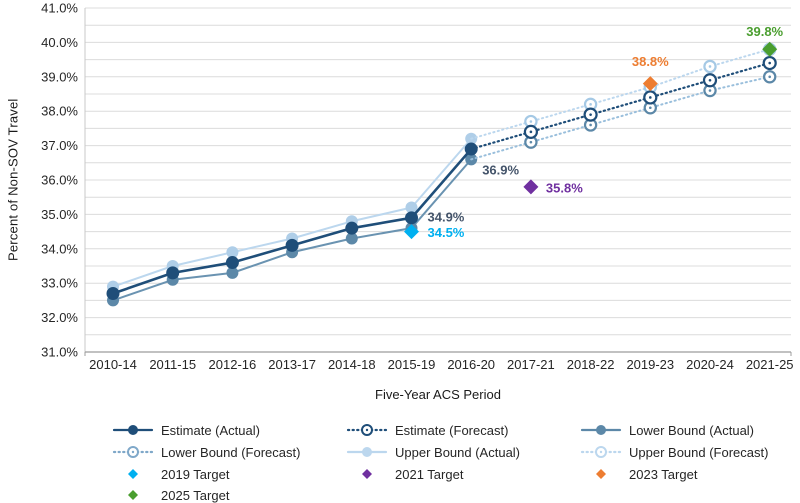  I want to click on series-upper-bound-forecast-, so click(623, 91).